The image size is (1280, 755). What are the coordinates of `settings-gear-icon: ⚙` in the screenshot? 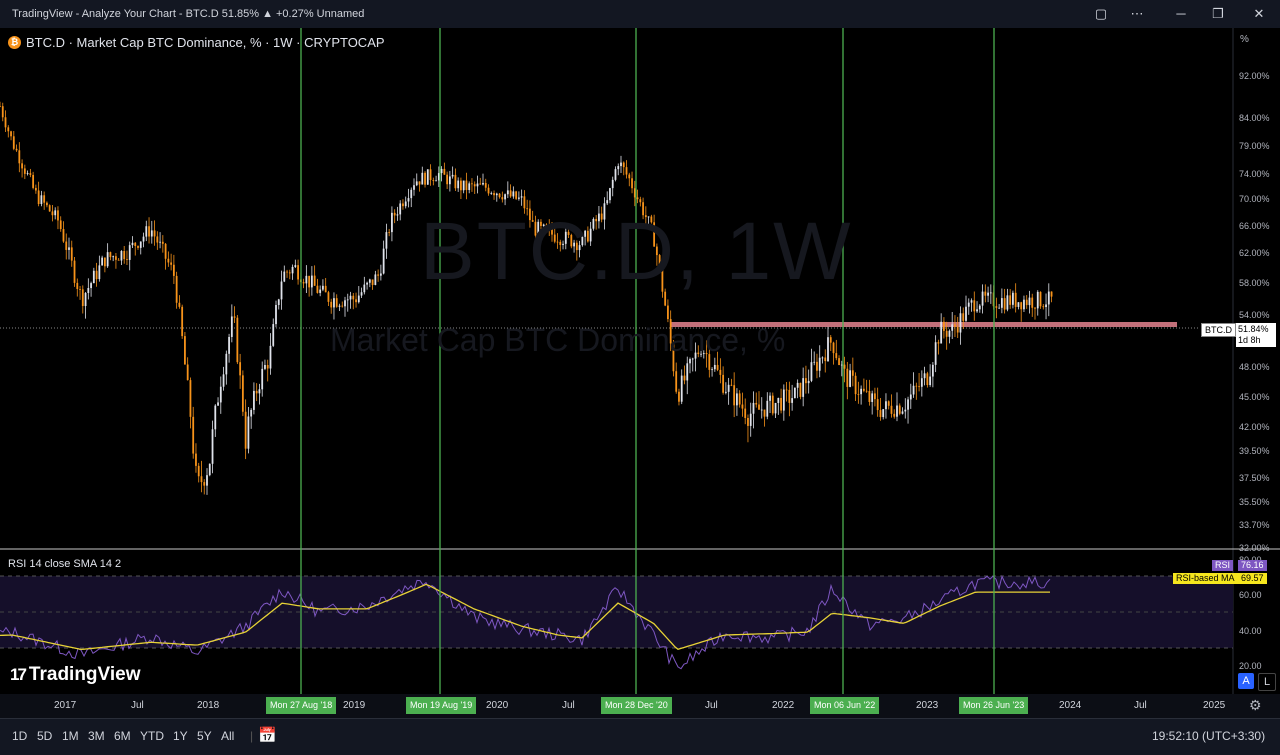 It's located at (1255, 705).